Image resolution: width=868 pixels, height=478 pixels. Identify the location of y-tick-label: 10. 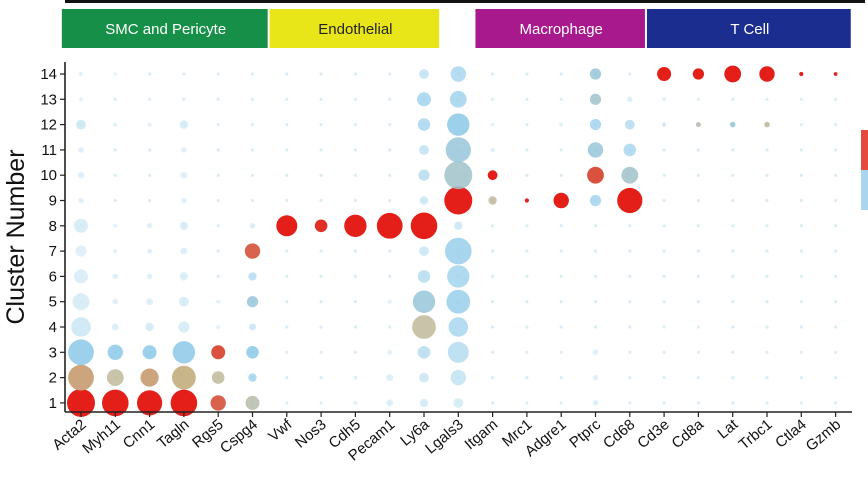
(48, 175).